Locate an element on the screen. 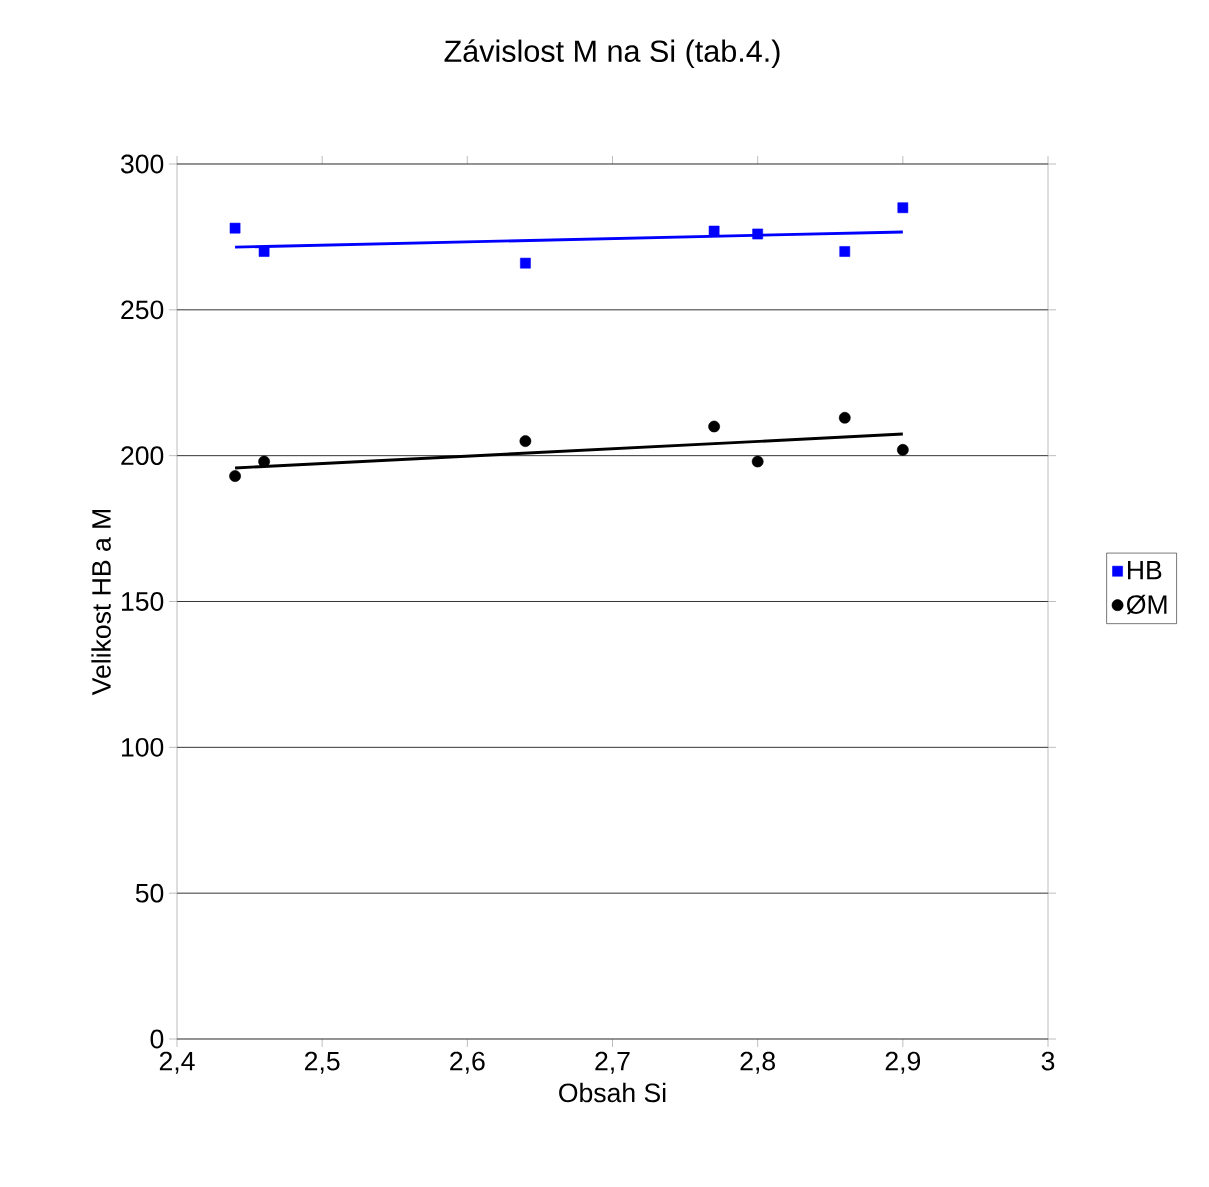 The image size is (1209, 1187). y-axis-title: Velikost HB a M is located at coordinates (101, 602).